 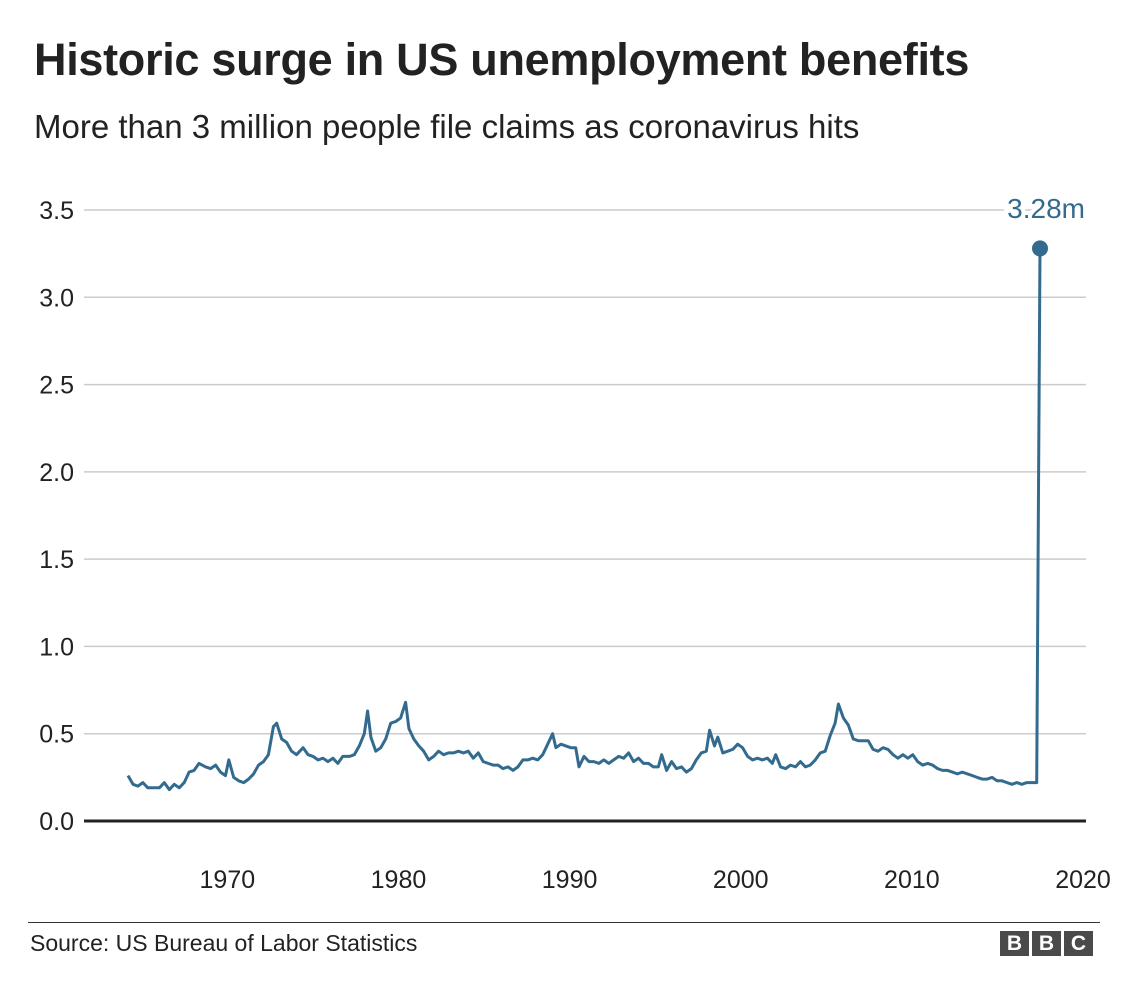 I want to click on peak-value-label: 3.28m, so click(x=1046, y=208).